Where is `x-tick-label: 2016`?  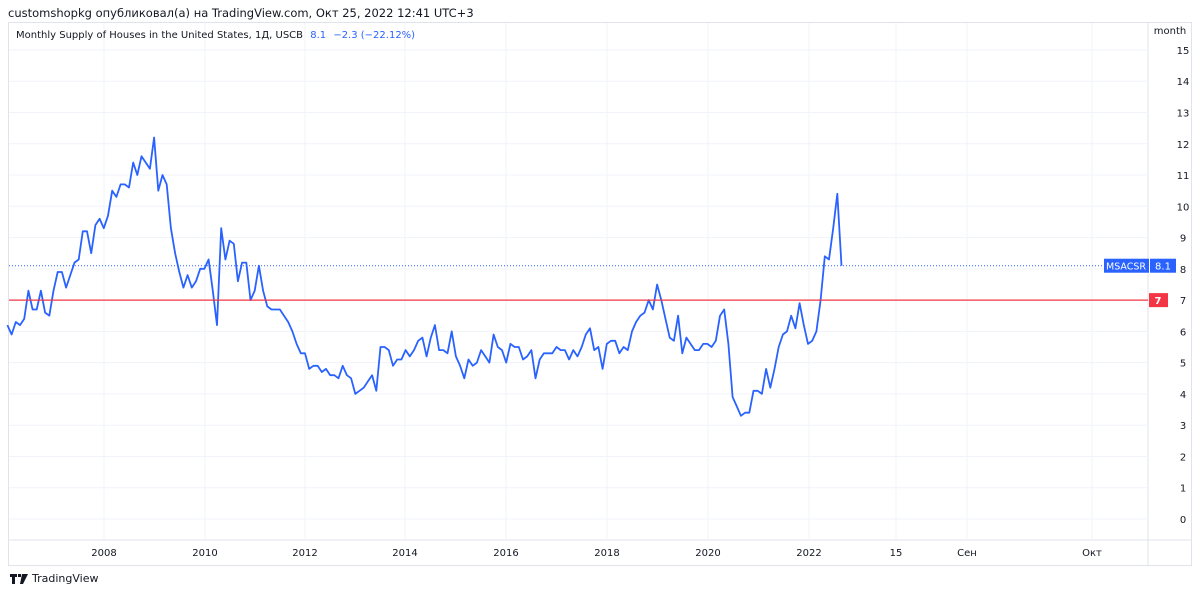 x-tick-label: 2016 is located at coordinates (505, 553).